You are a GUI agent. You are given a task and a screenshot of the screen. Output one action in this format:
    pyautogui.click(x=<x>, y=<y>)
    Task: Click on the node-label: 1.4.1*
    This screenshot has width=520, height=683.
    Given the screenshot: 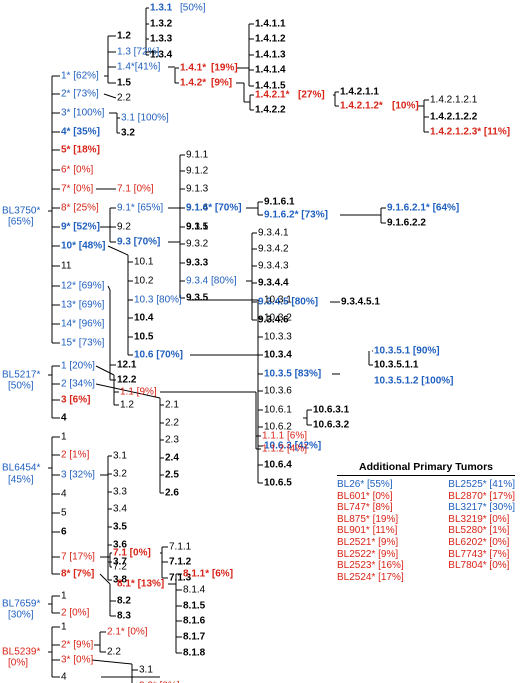 What is the action you would take?
    pyautogui.click(x=193, y=68)
    